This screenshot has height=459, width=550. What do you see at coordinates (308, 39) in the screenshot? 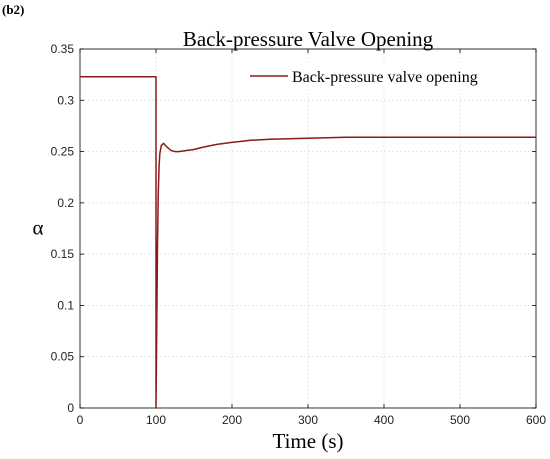
I see `chart-title: Back-pressure Valve Opening` at bounding box center [308, 39].